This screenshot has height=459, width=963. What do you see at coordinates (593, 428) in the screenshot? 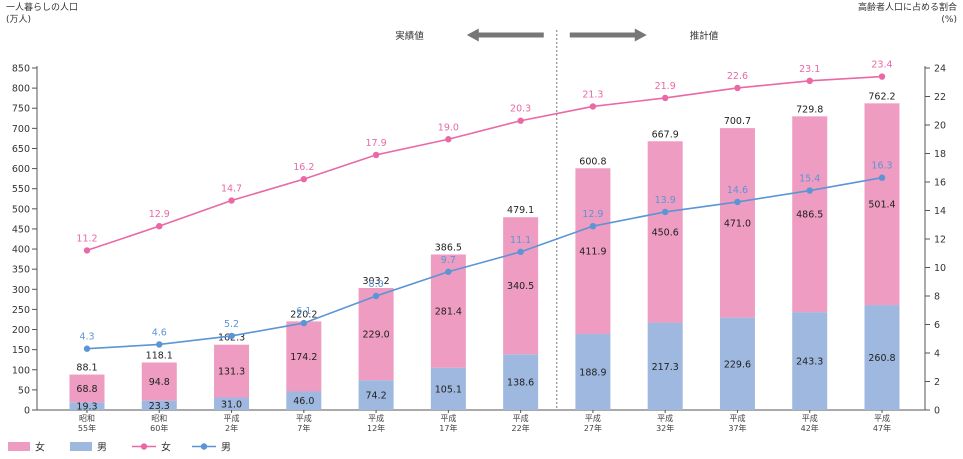
I see `x-tick-label-year: 27年` at bounding box center [593, 428].